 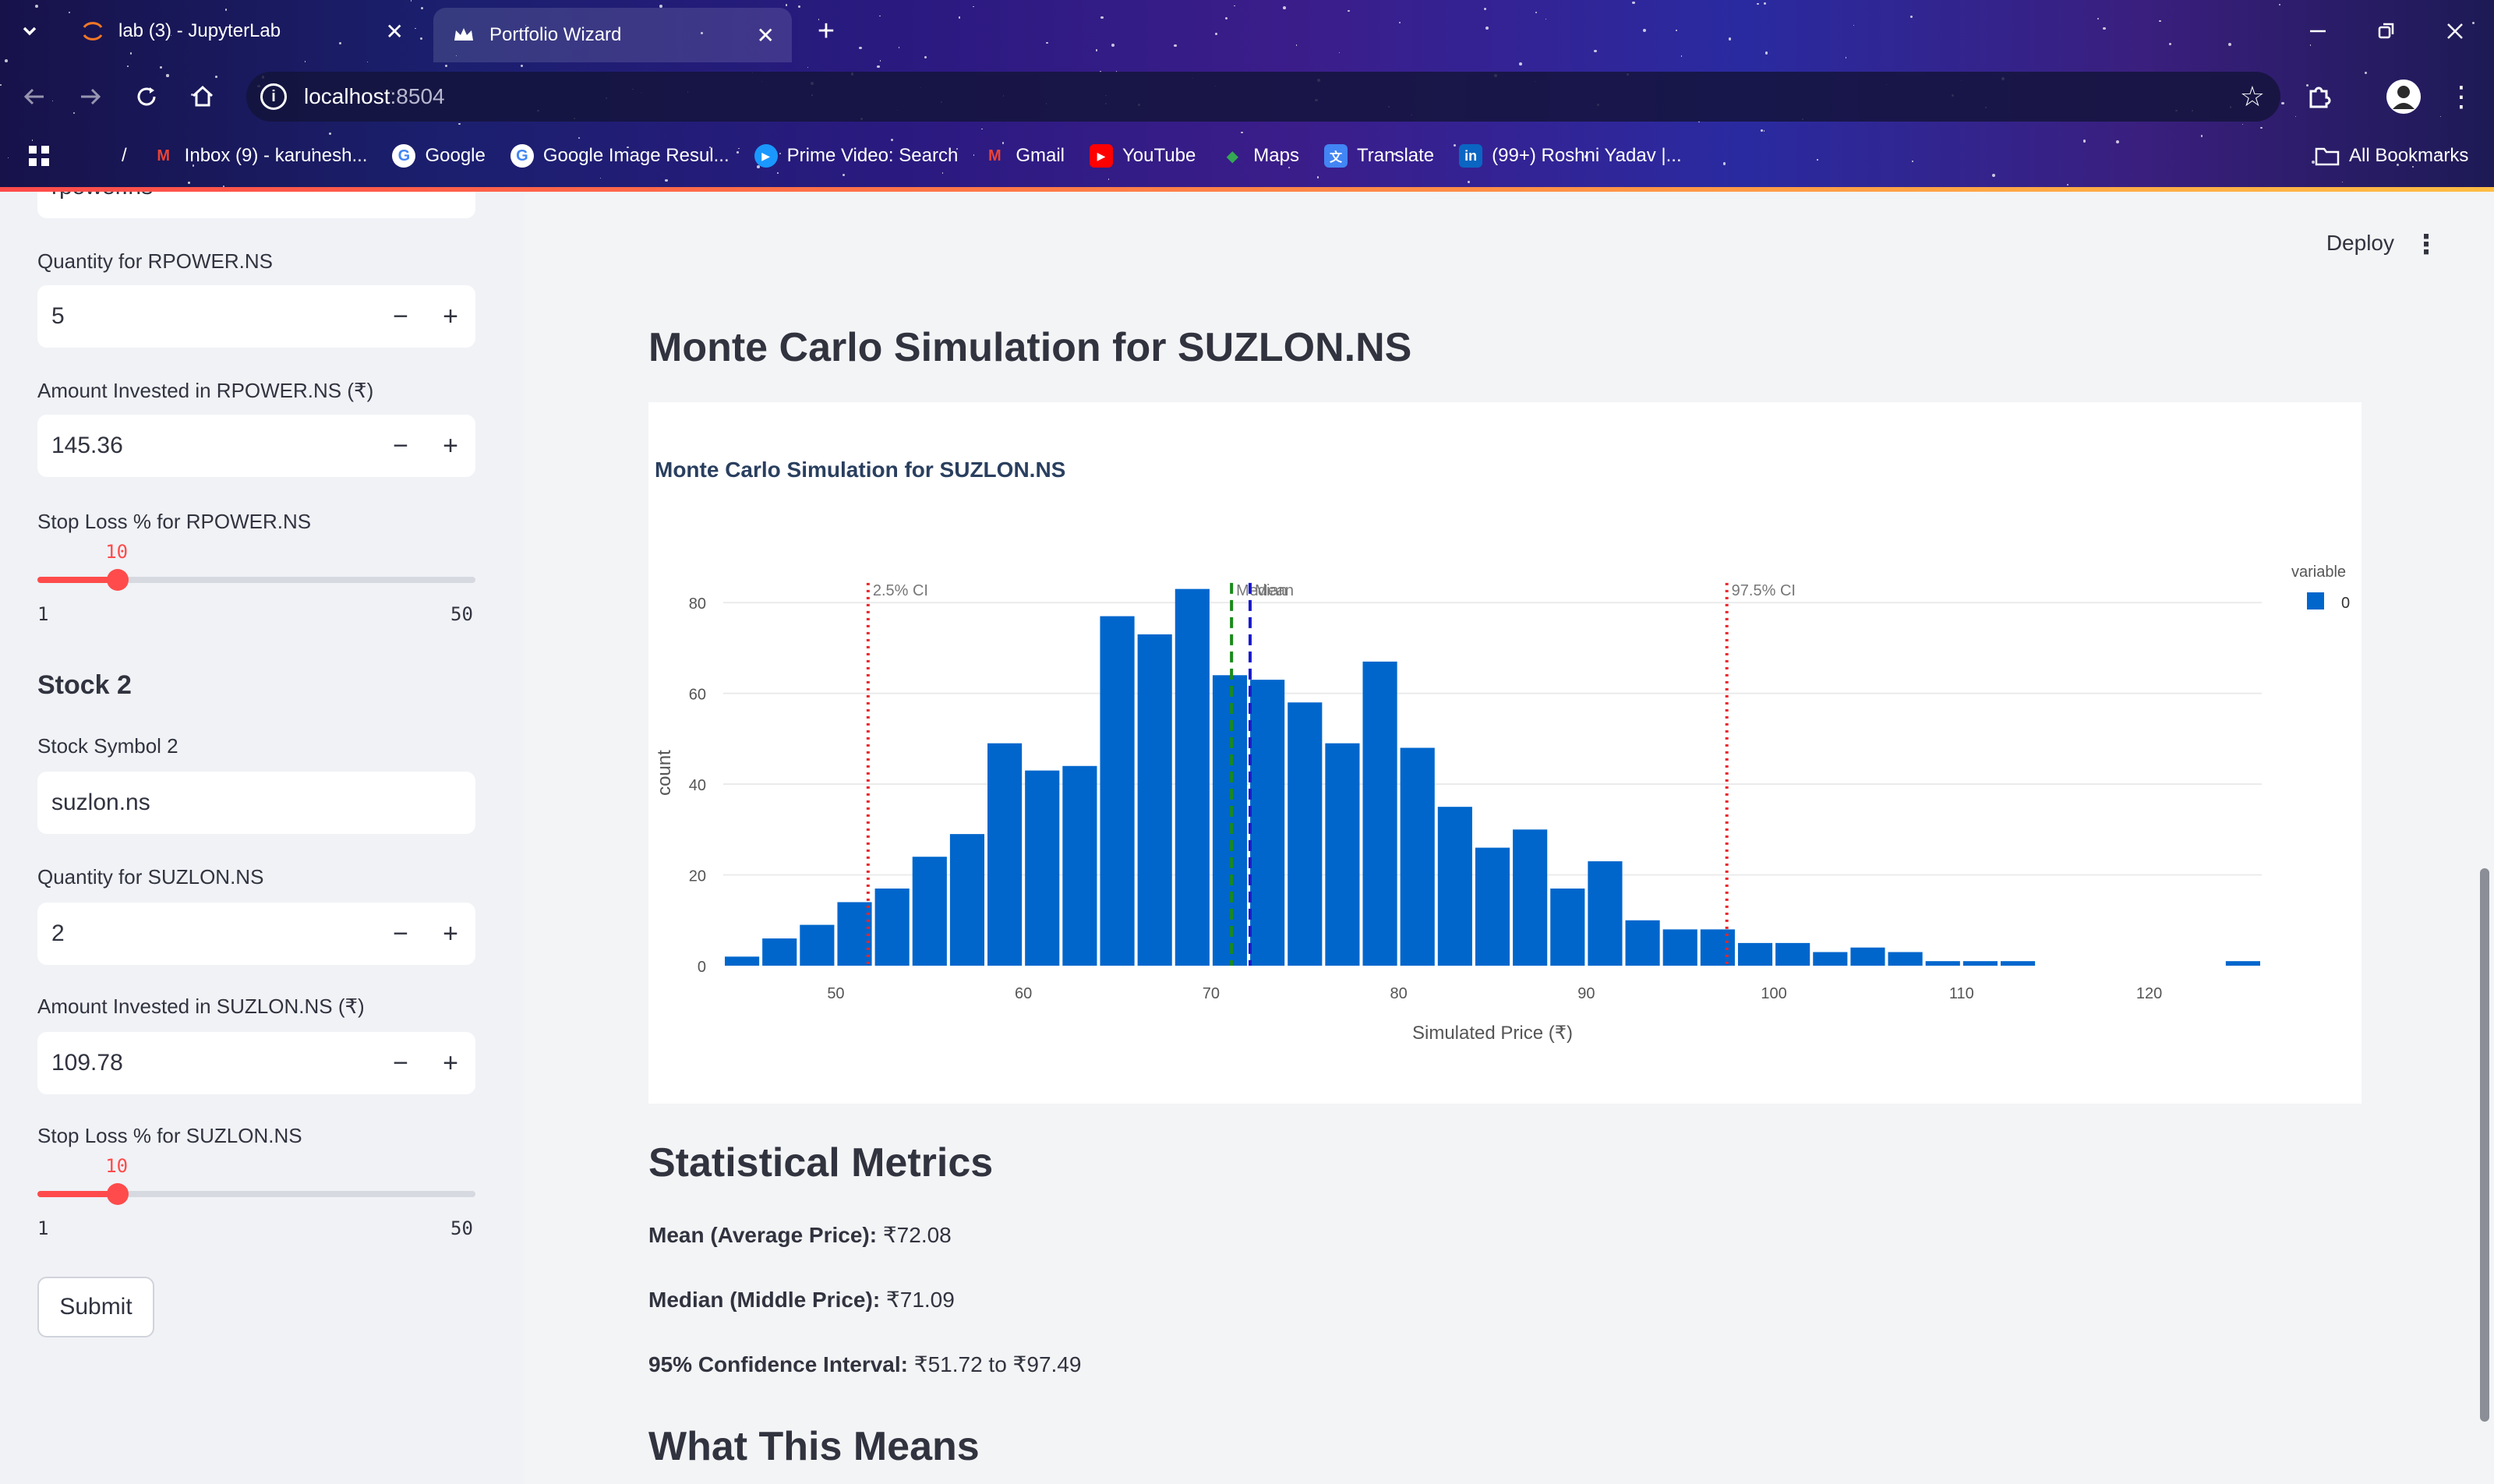 I want to click on stock-symbol-1-input: rpower.ns, so click(x=256, y=205).